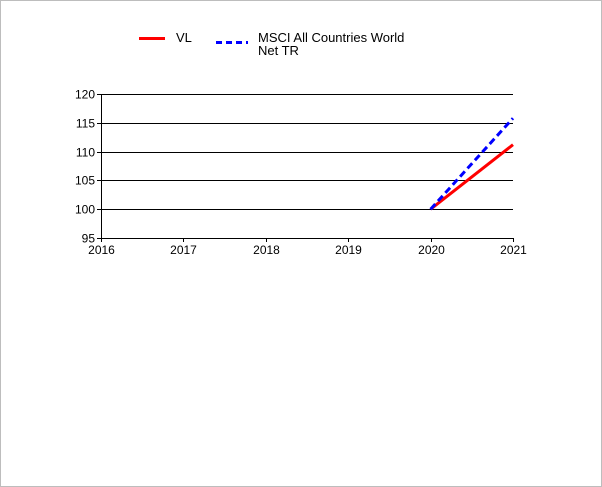 The image size is (602, 487). What do you see at coordinates (85, 124) in the screenshot?
I see `y-tick-label-115: 115` at bounding box center [85, 124].